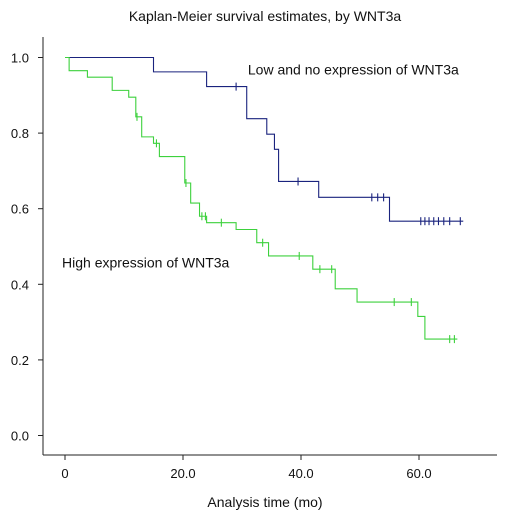 This screenshot has height=520, width=513. Describe the element at coordinates (264, 502) in the screenshot. I see `x-axis-title: Analysis time (mo)` at that location.